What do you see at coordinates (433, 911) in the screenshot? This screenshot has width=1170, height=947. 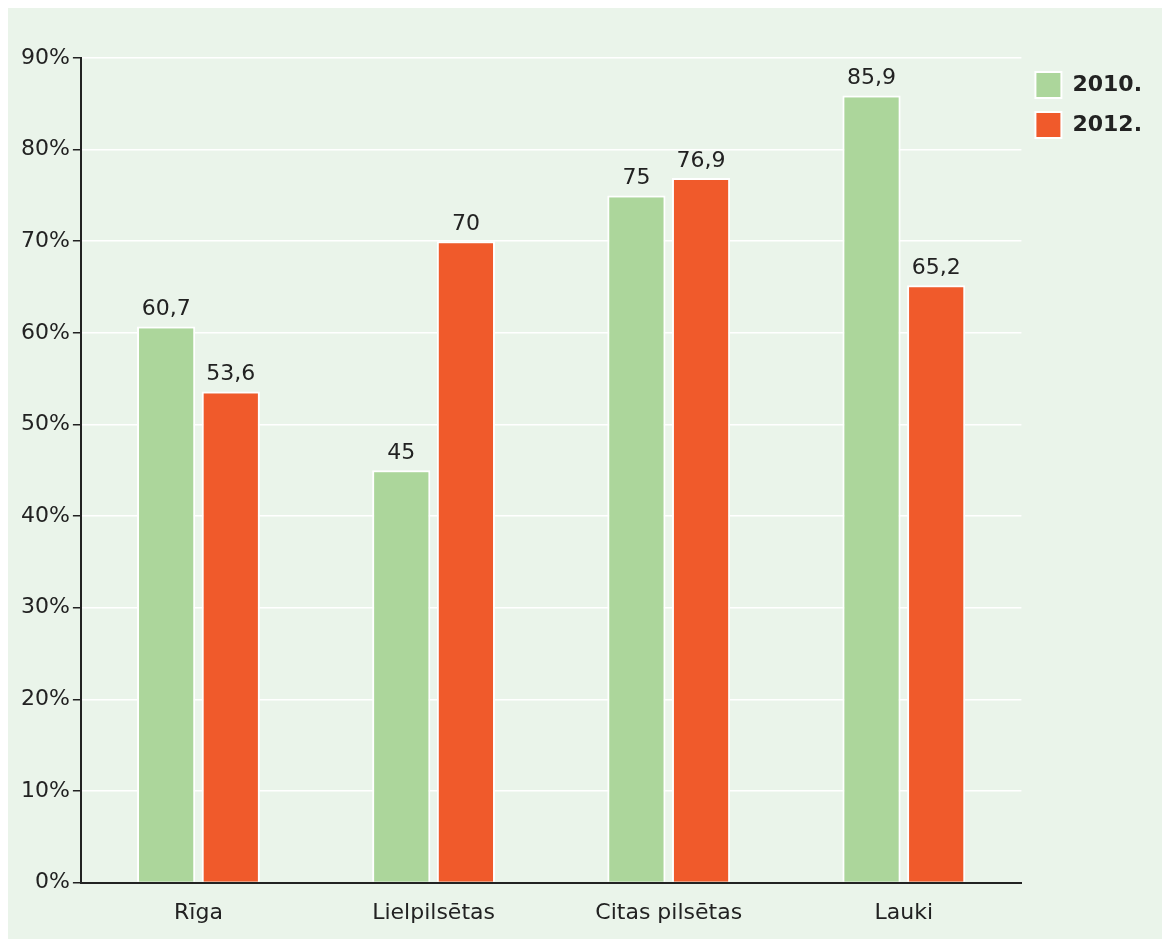 I see `x-tick-label: Lielpilsētas` at bounding box center [433, 911].